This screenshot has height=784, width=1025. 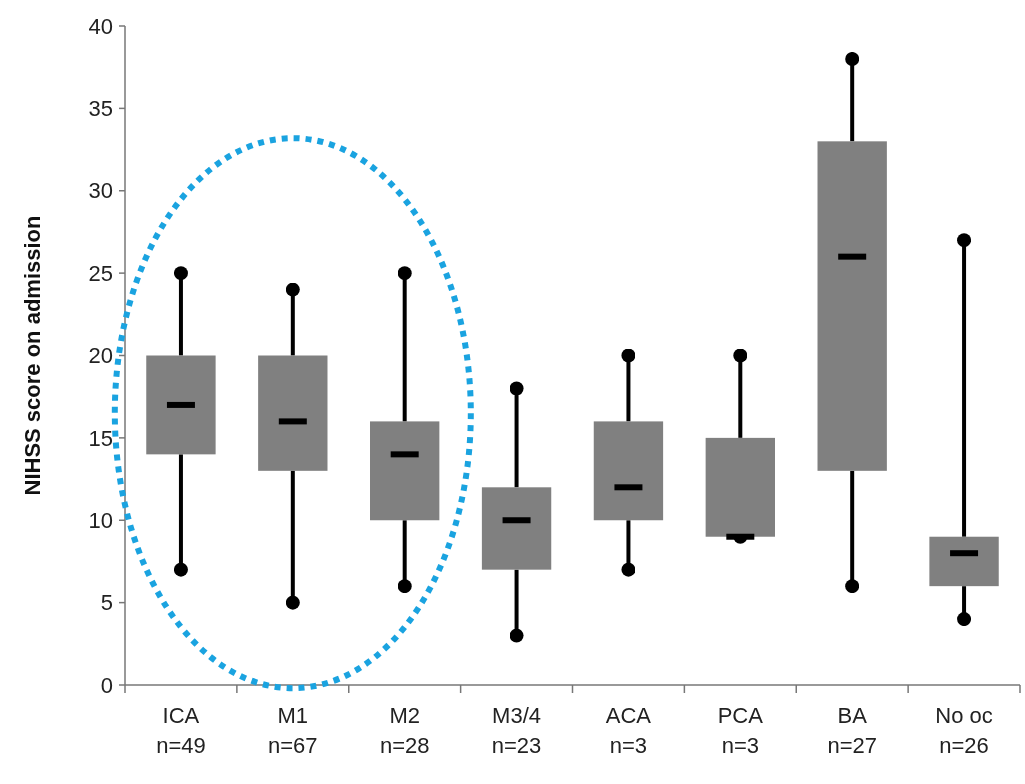 What do you see at coordinates (964, 730) in the screenshot?
I see `x-tick-label: No oc n=26` at bounding box center [964, 730].